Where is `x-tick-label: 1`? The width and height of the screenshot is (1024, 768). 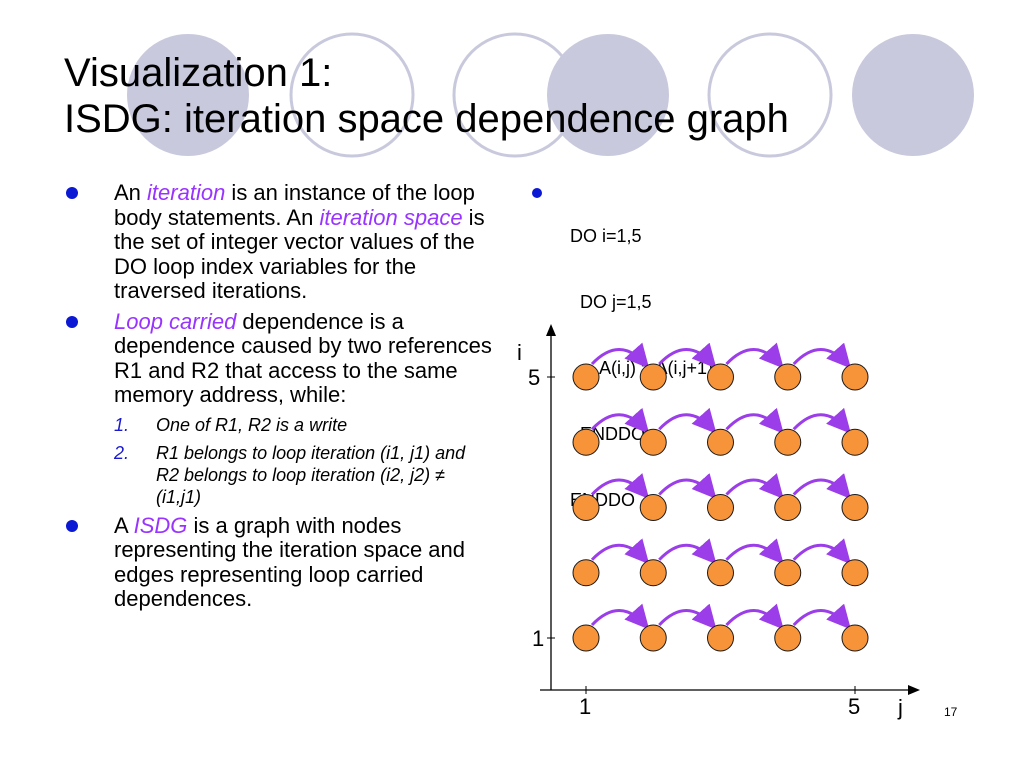
x-tick-label: 1 is located at coordinates (585, 706).